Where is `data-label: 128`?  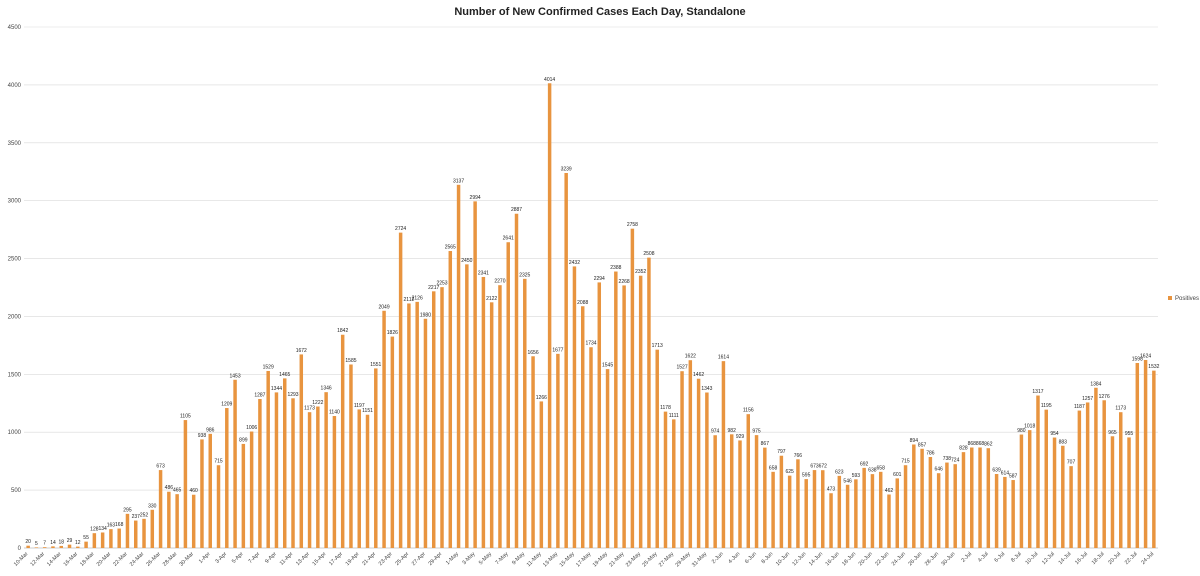 data-label: 128 is located at coordinates (94, 530).